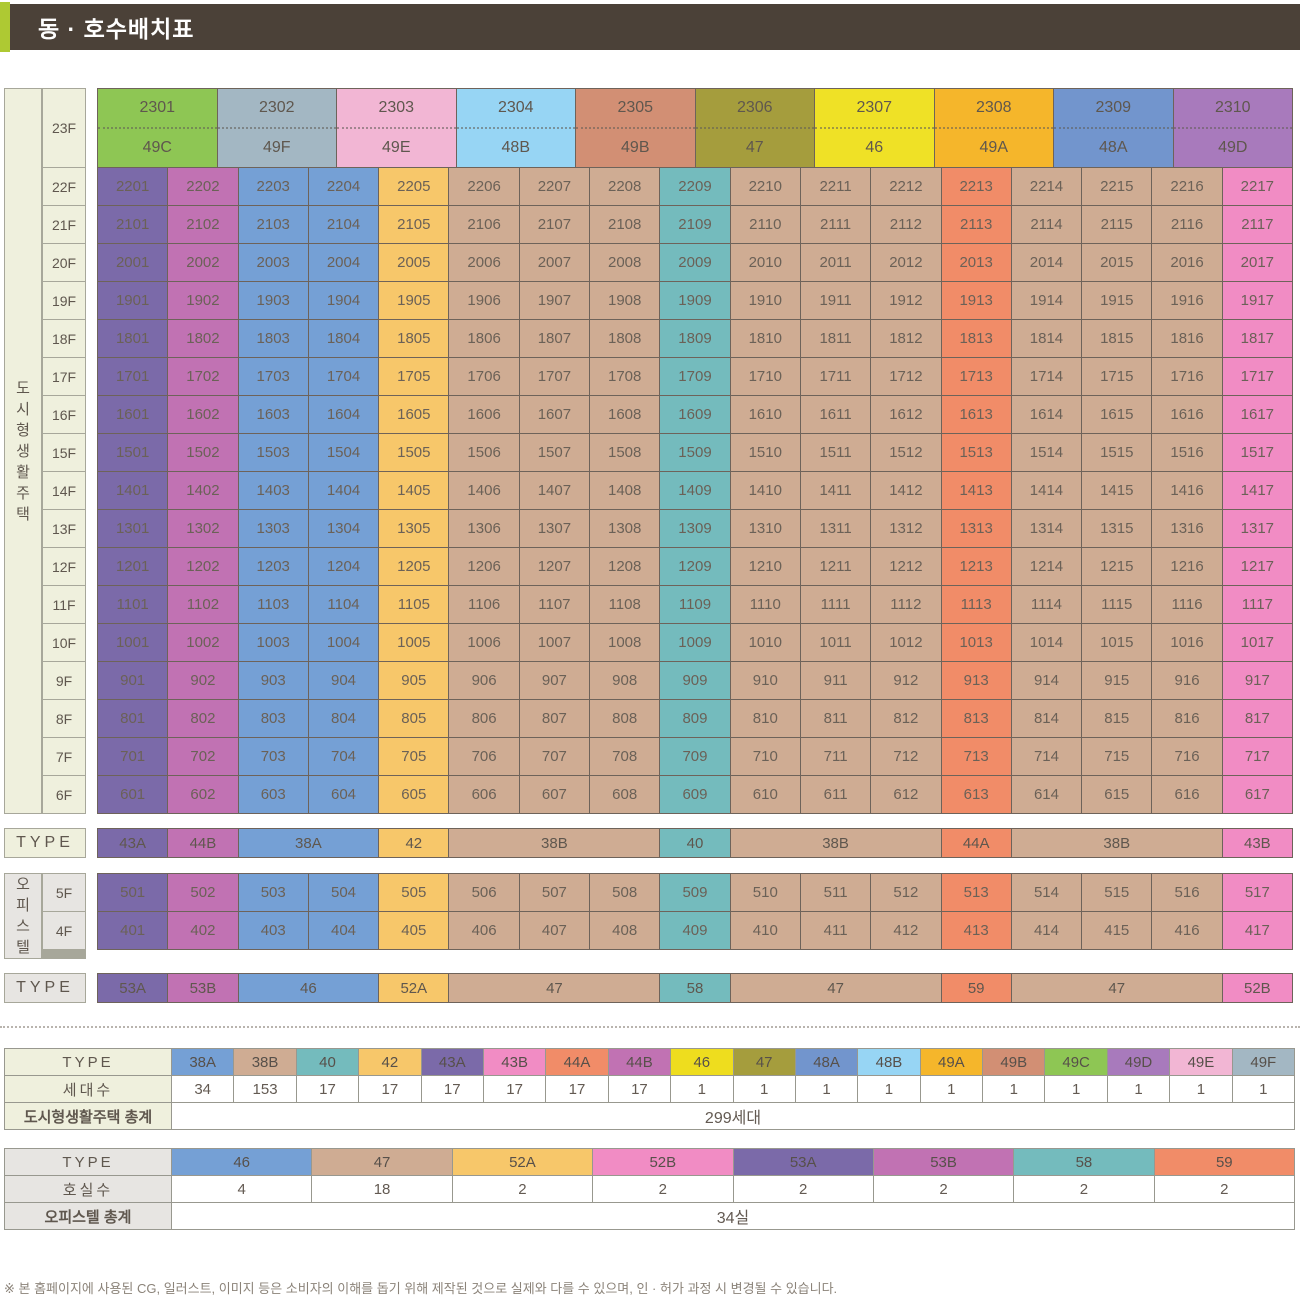 This screenshot has width=1300, height=1302. What do you see at coordinates (765, 376) in the screenshot?
I see `unit-cell: 1710` at bounding box center [765, 376].